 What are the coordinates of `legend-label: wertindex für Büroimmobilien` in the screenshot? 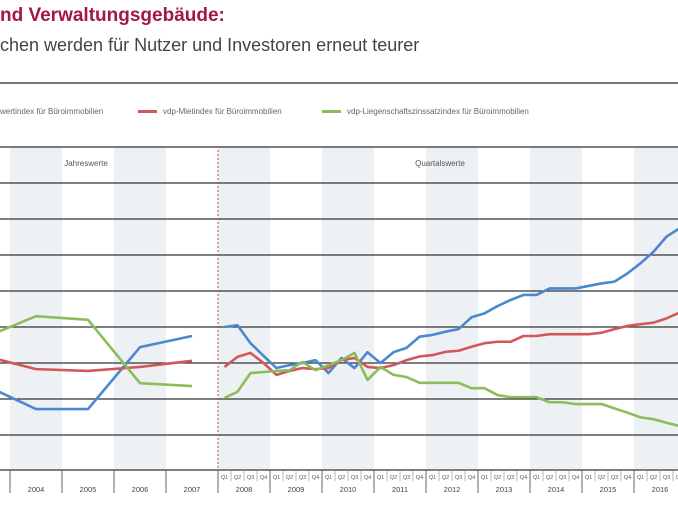 It's located at (52, 111).